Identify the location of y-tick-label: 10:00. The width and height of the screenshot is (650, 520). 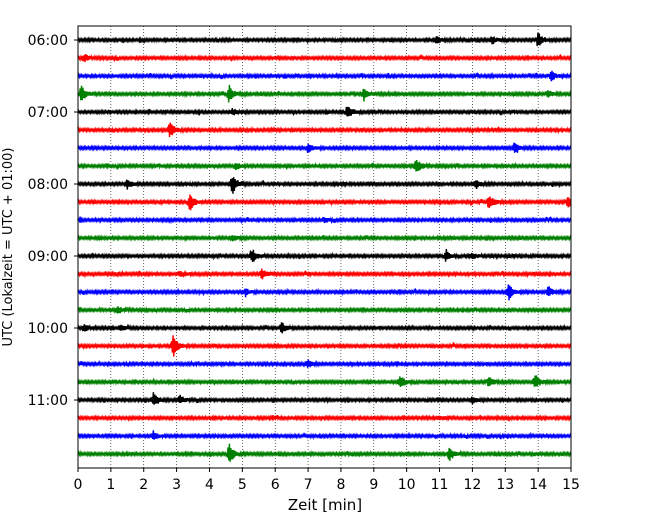
(48, 329).